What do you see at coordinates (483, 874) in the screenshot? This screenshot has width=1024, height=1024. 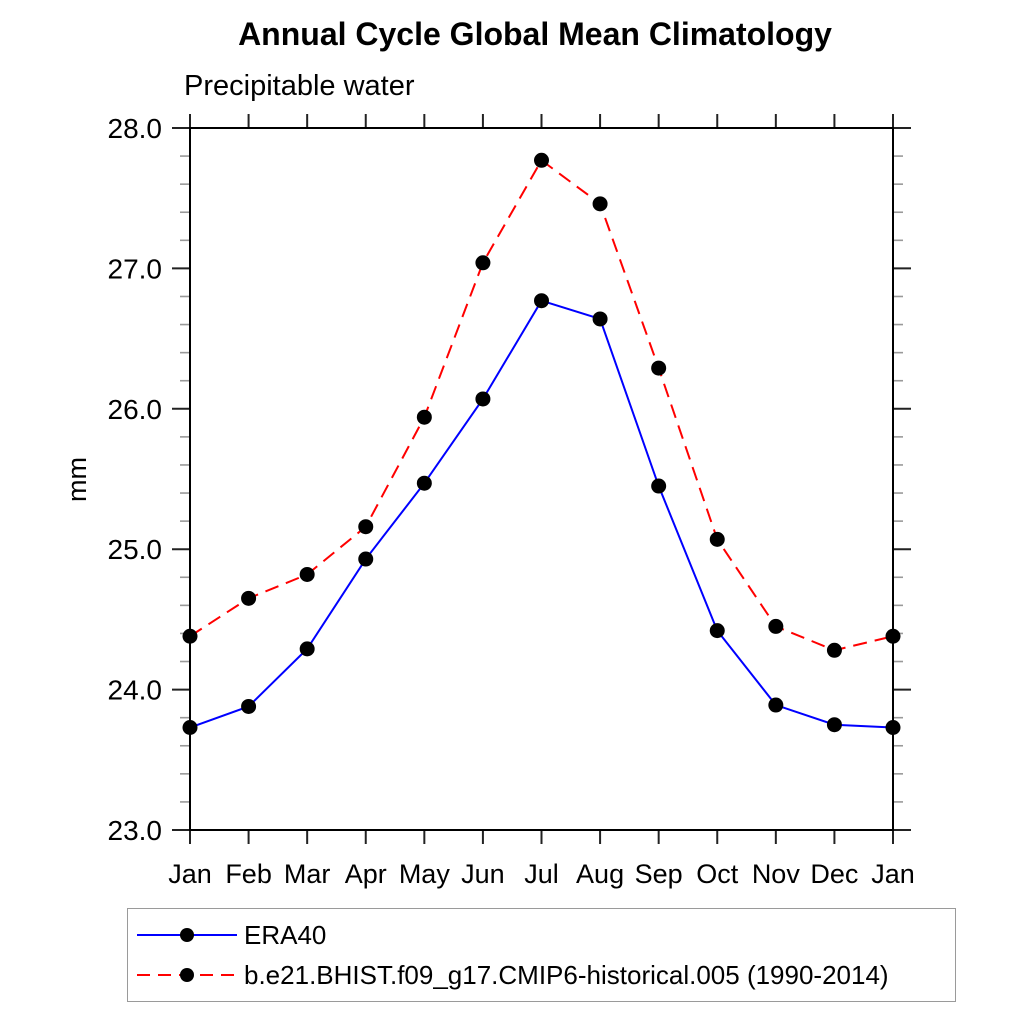 I see `svg-text: Jun` at bounding box center [483, 874].